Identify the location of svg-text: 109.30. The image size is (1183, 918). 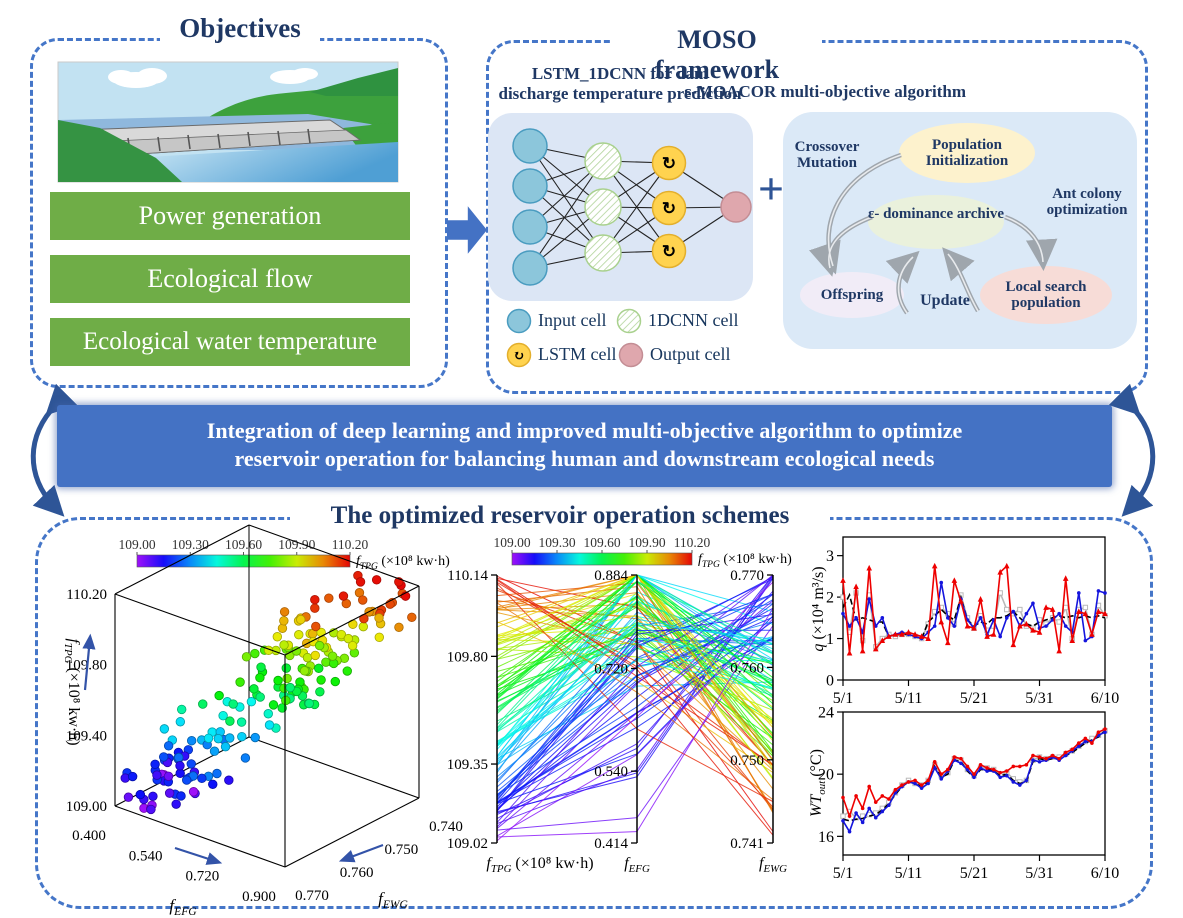
(556, 542).